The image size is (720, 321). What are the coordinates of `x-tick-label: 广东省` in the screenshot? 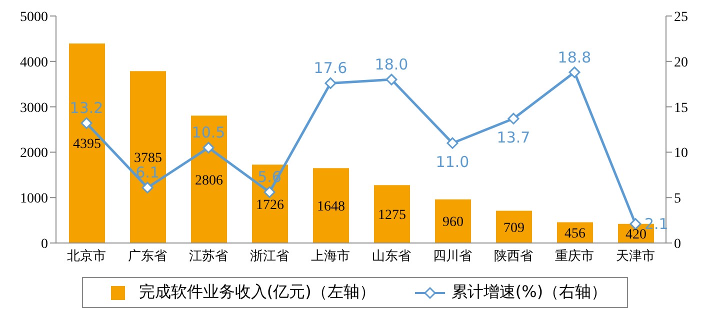 It's located at (147, 256).